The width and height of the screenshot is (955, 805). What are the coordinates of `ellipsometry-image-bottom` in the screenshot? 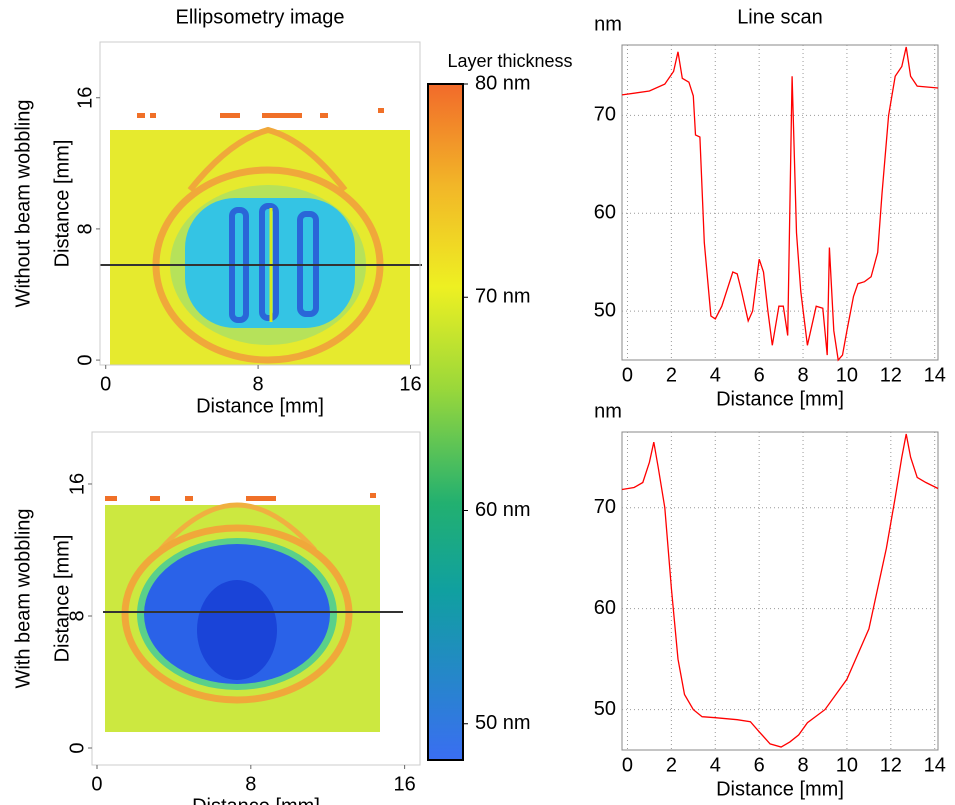 It's located at (253, 612).